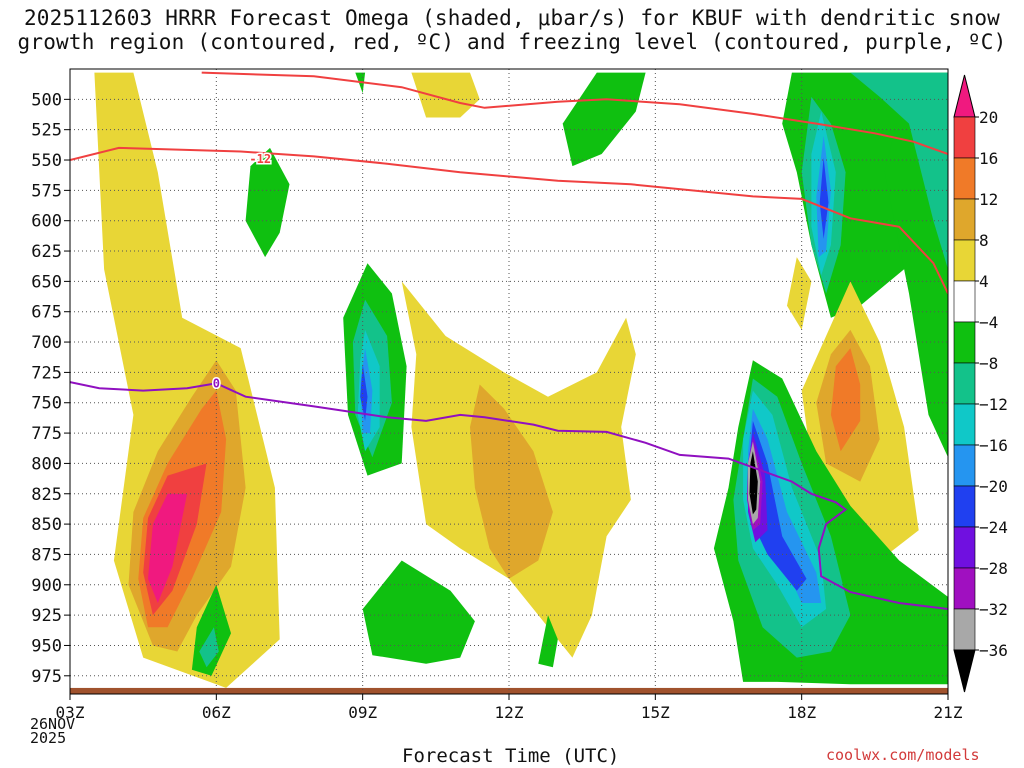  Describe the element at coordinates (903, 755) in the screenshot. I see `source-credit: coolwx.com/models` at that location.